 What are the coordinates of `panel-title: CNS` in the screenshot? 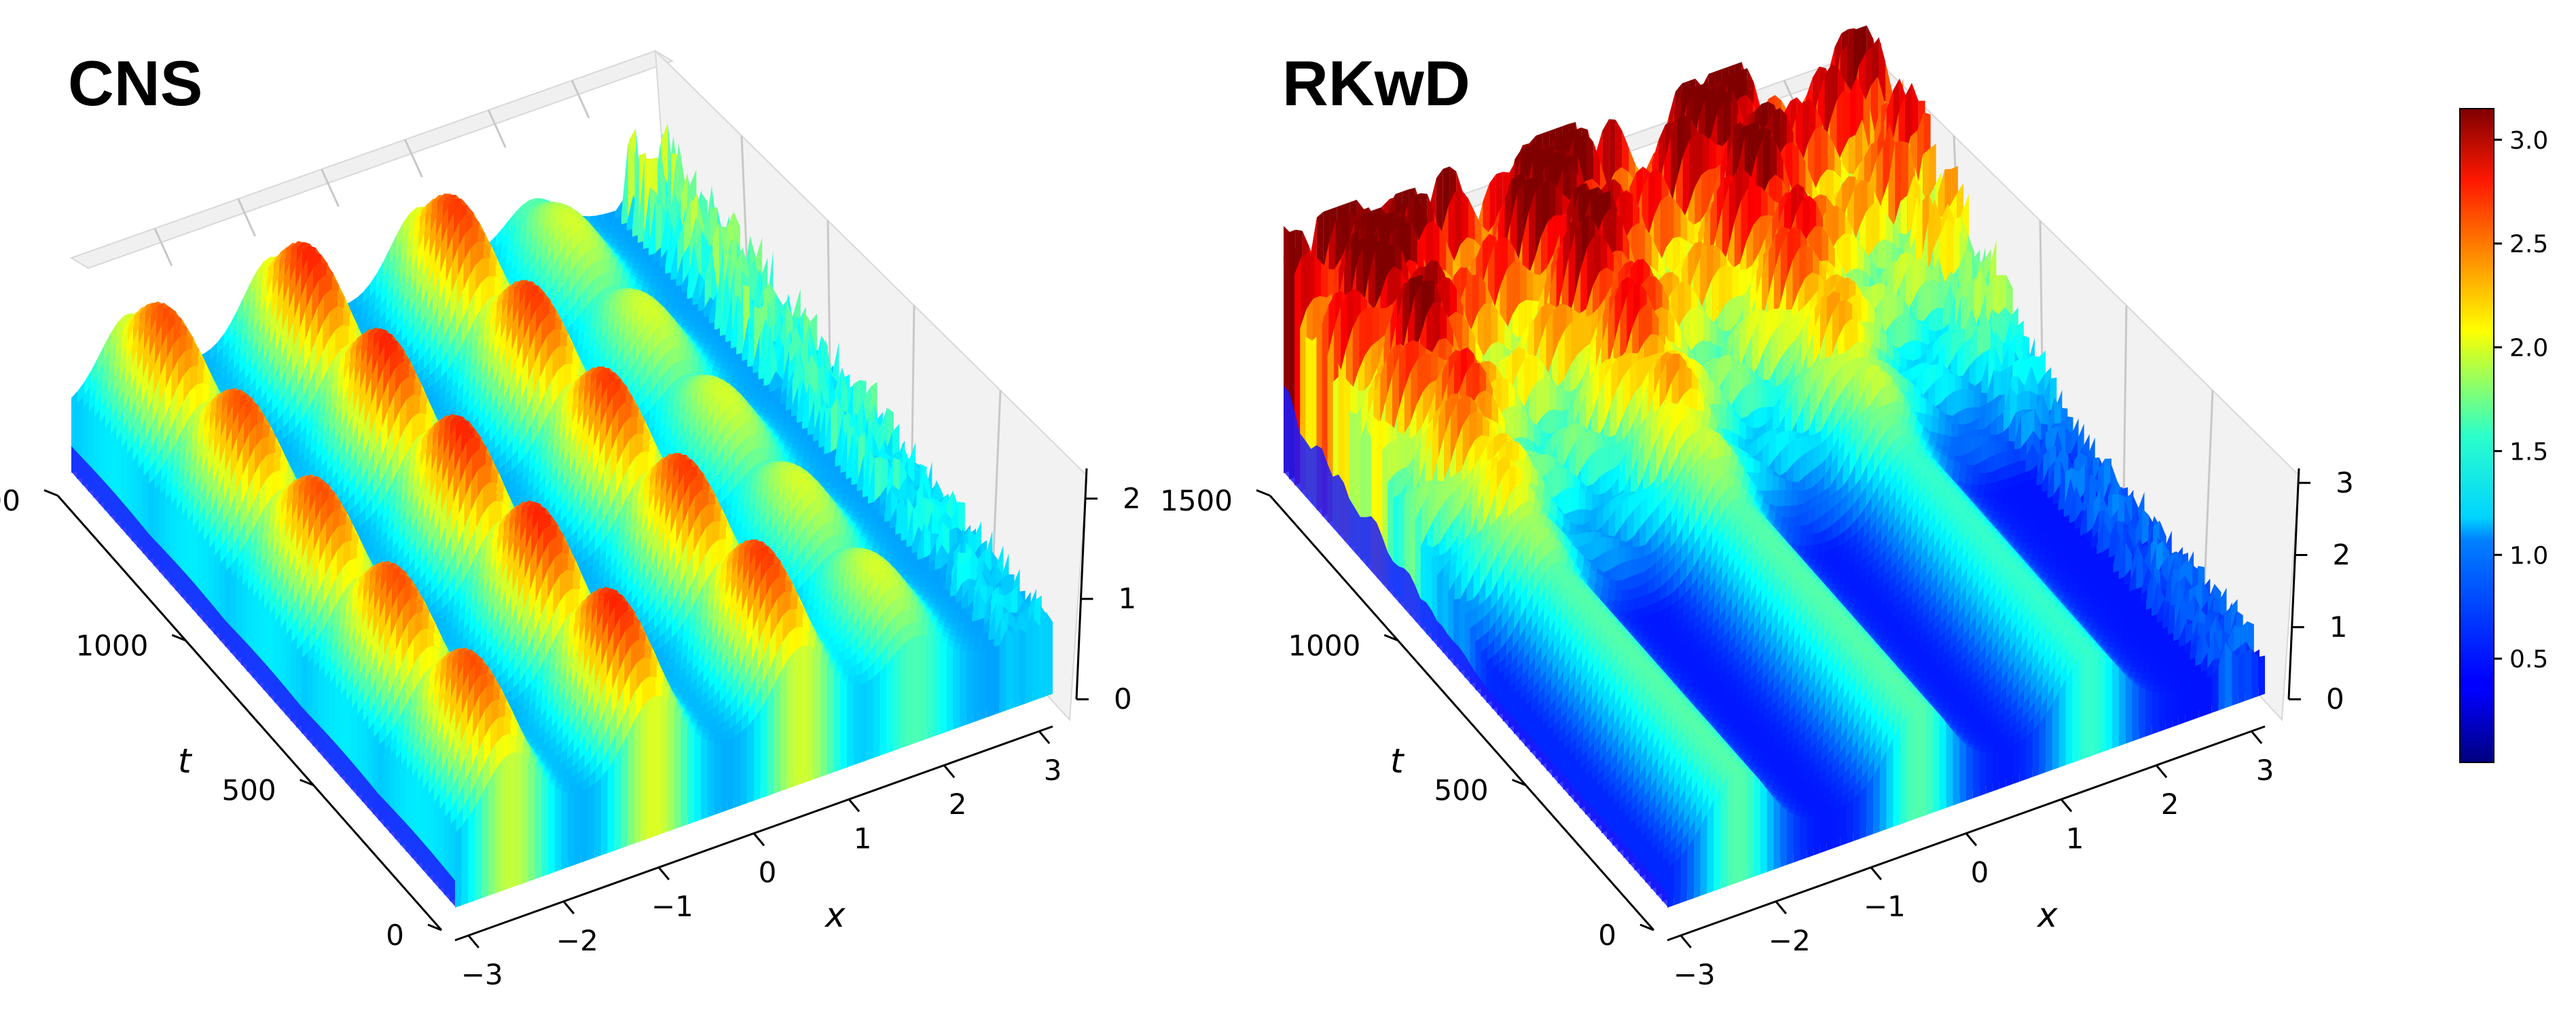 It's located at (135, 83).